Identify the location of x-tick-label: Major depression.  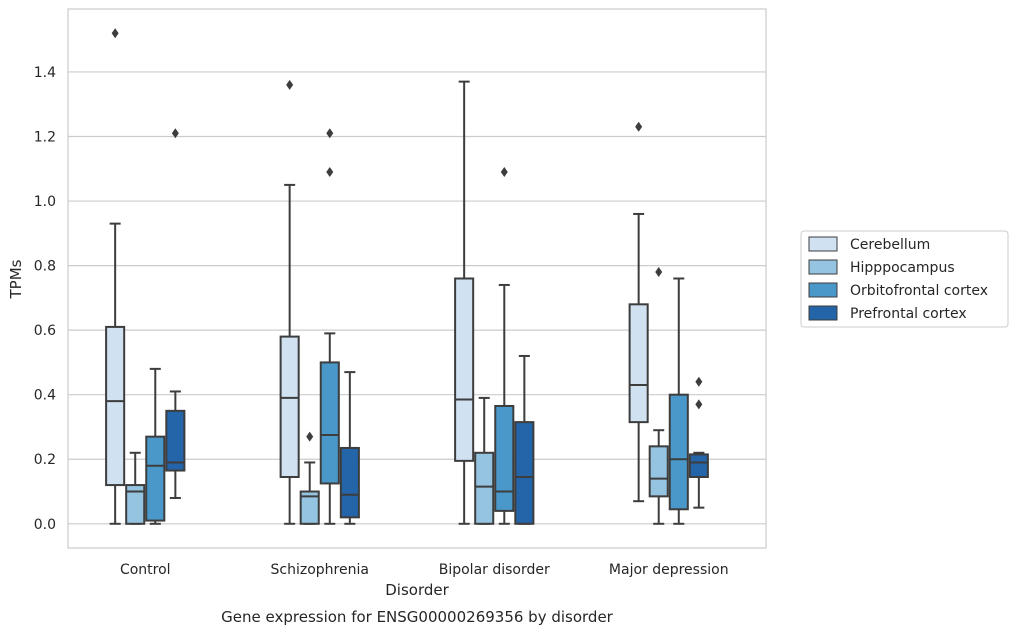
(669, 570).